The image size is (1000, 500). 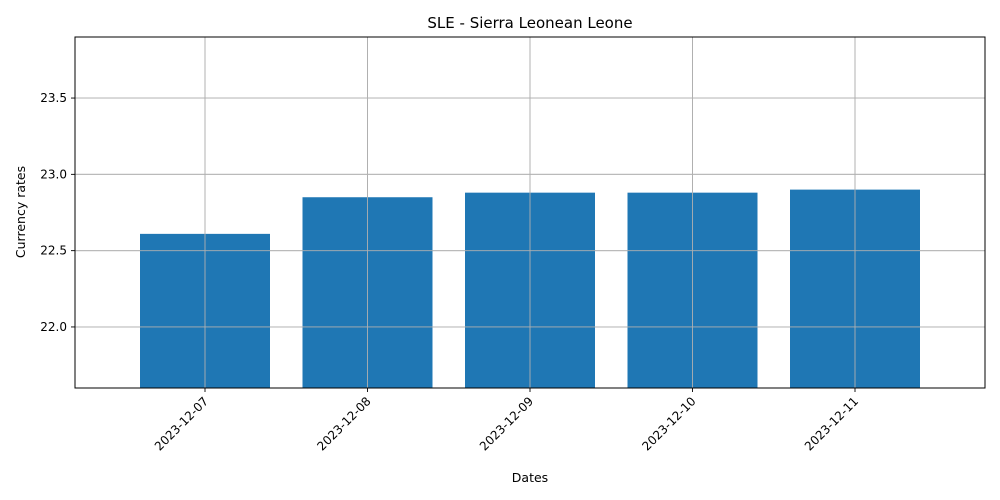 What do you see at coordinates (529, 23) in the screenshot?
I see `chart-title: SLE - Sierra Leonean Leone` at bounding box center [529, 23].